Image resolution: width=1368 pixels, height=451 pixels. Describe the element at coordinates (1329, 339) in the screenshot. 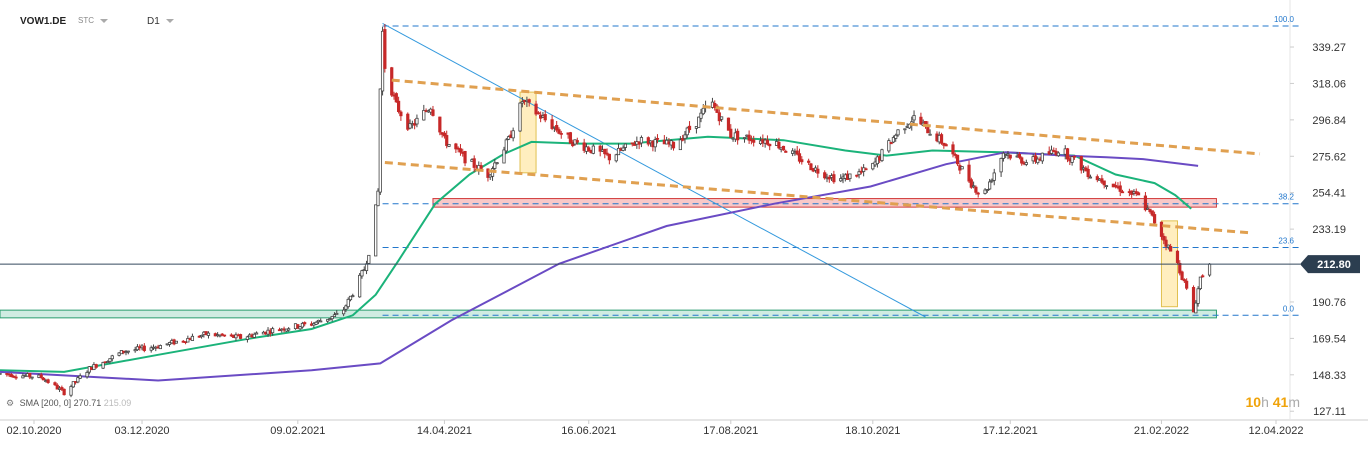

I see `y-tick-label: 169.54` at that location.